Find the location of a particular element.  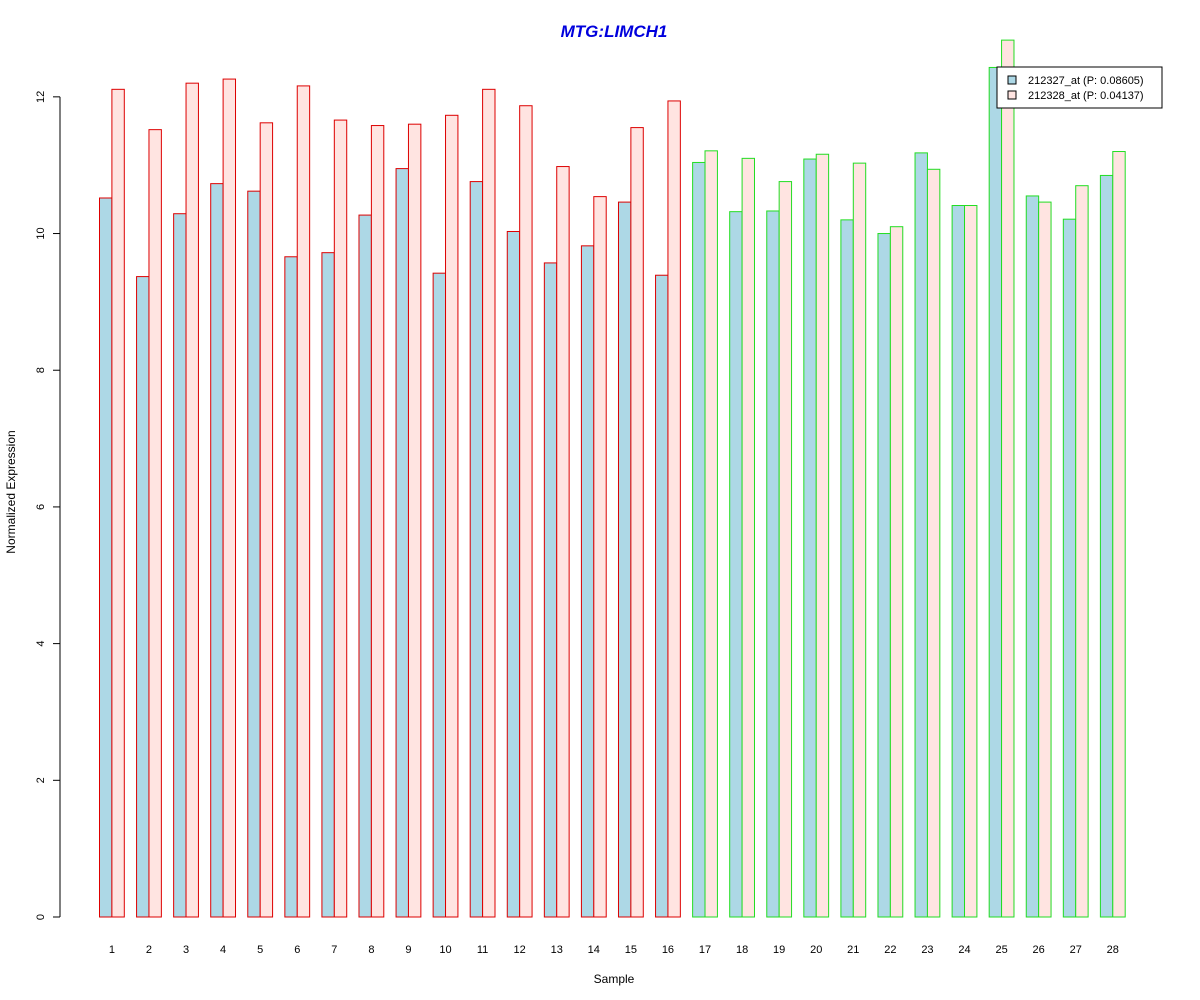

x-tick-label: 26 is located at coordinates (1039, 950).